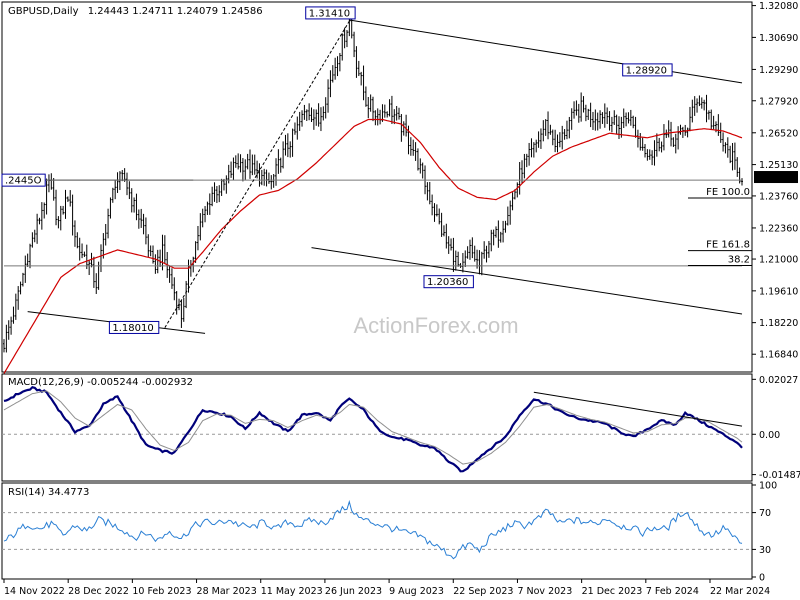 Image resolution: width=800 pixels, height=600 pixels. I want to click on price-label: 1.20360, so click(448, 282).